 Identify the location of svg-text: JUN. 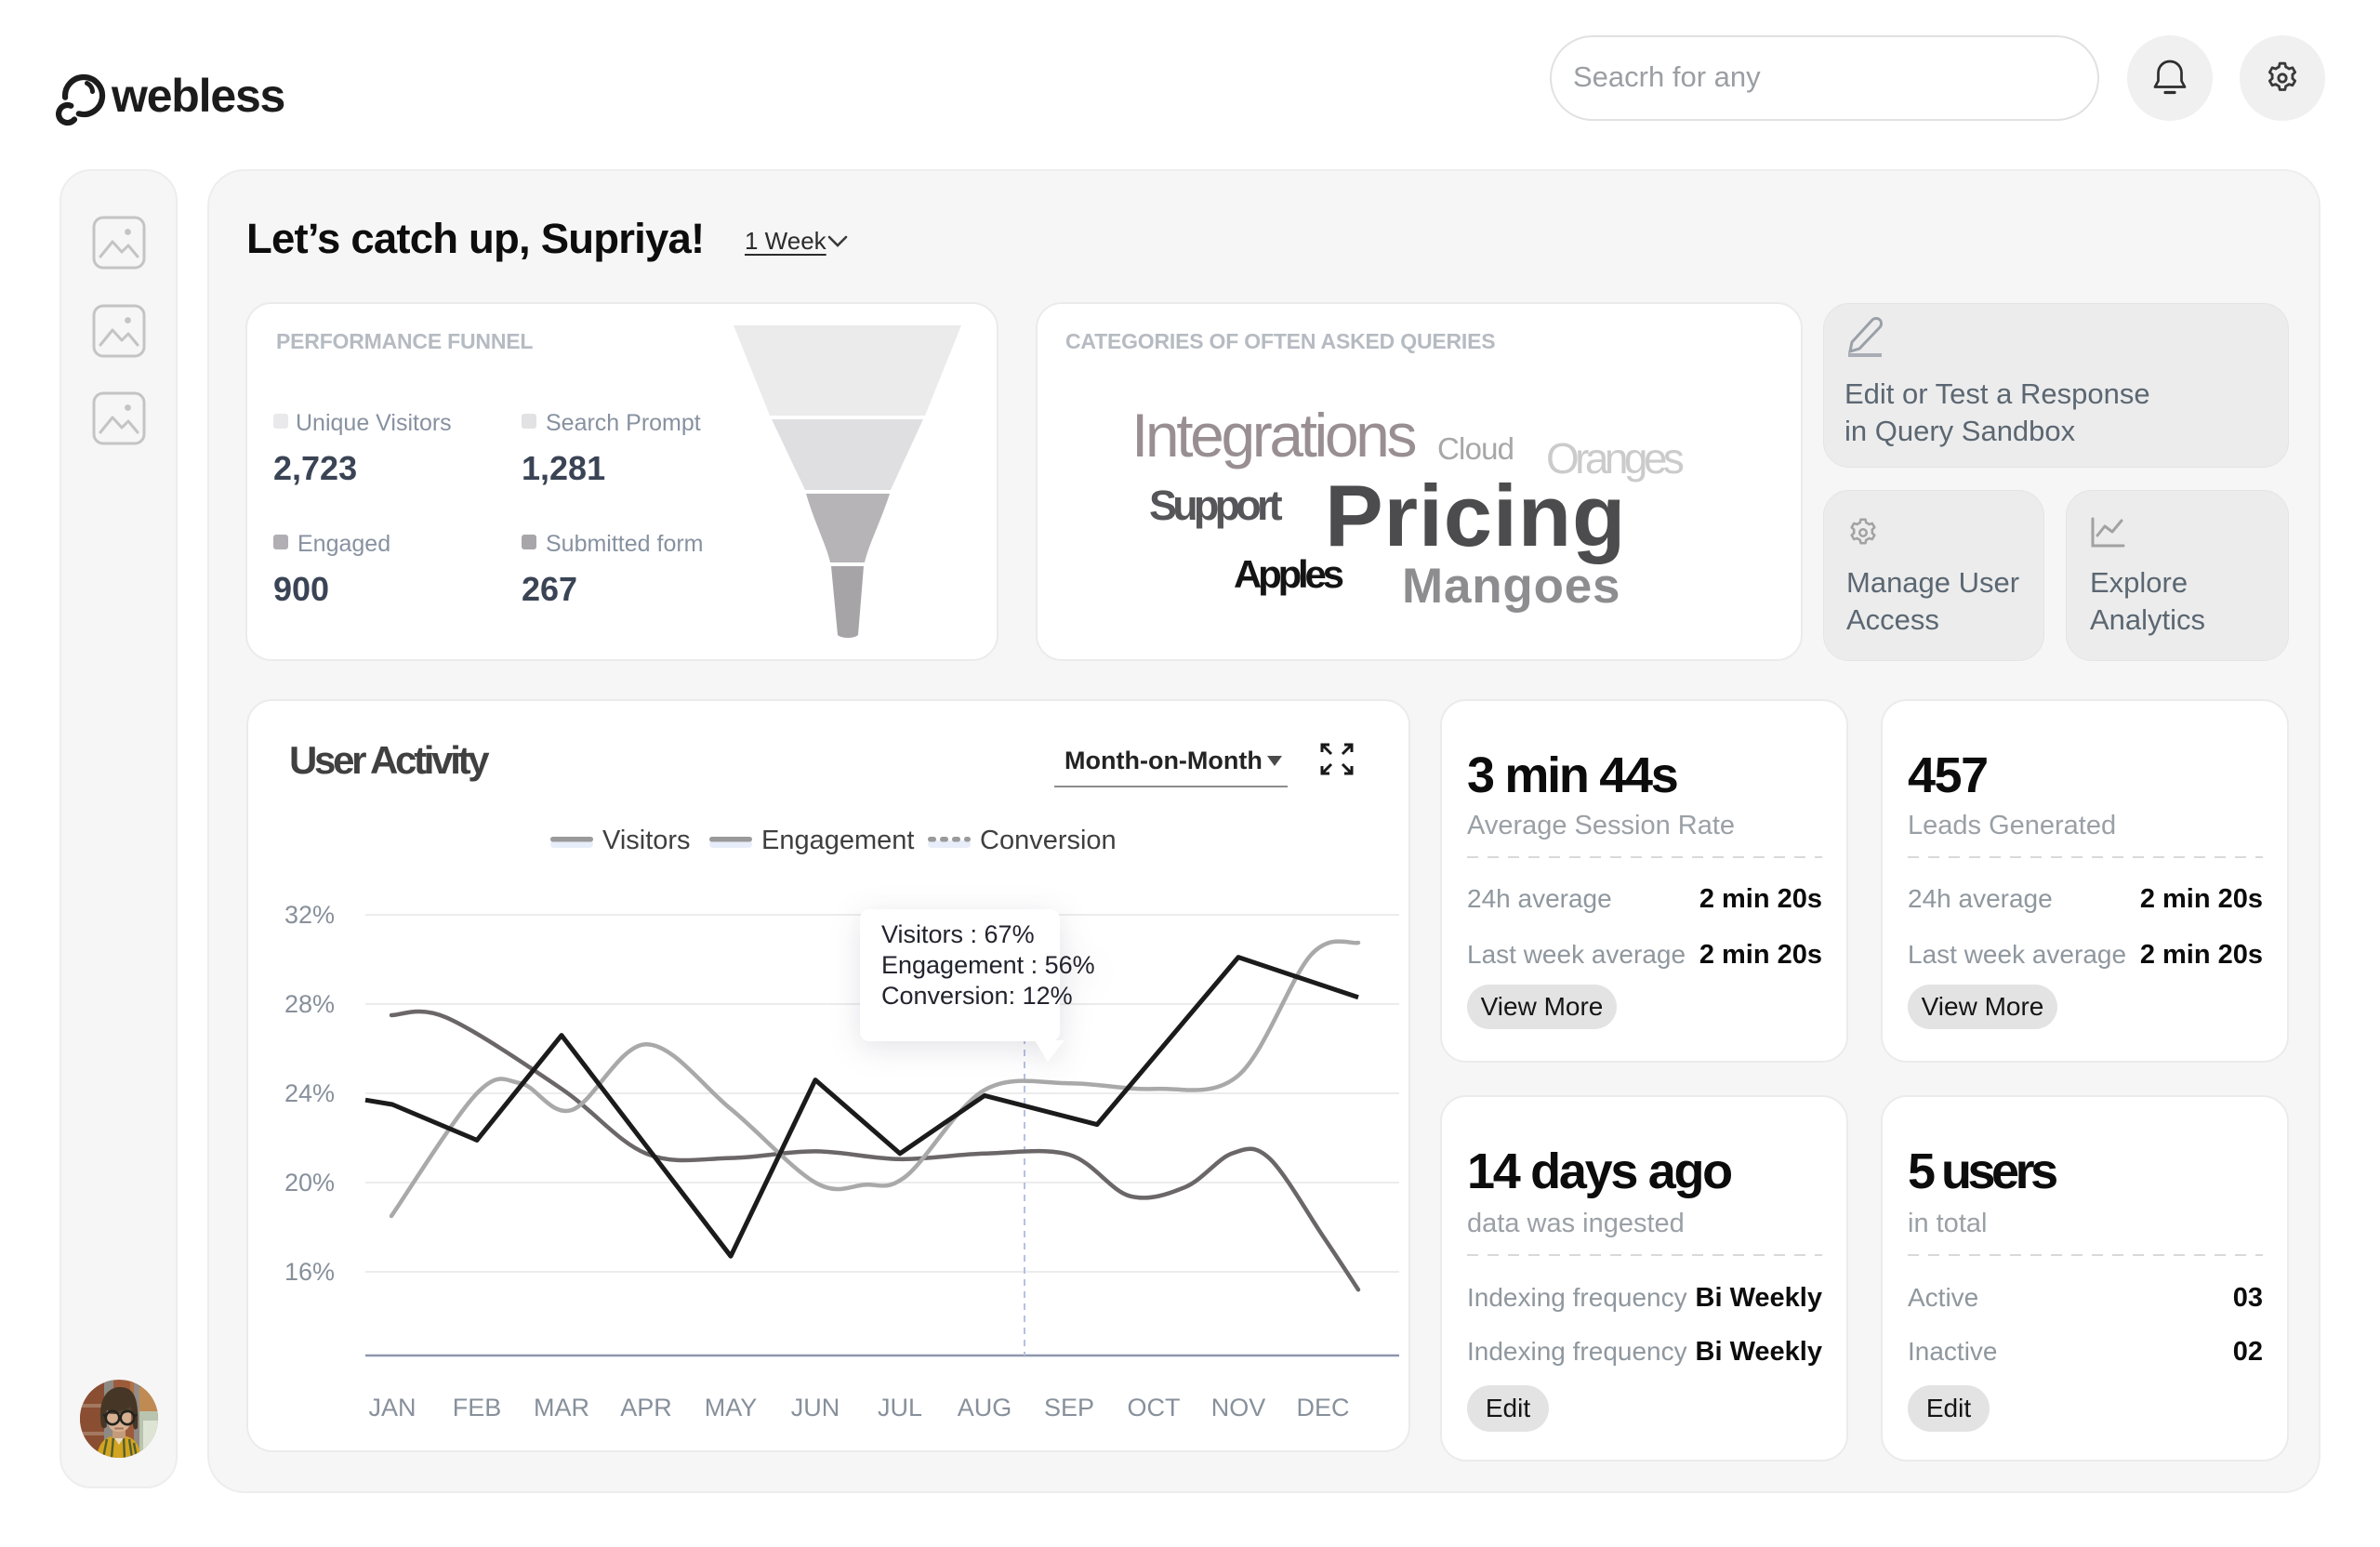
(815, 1407).